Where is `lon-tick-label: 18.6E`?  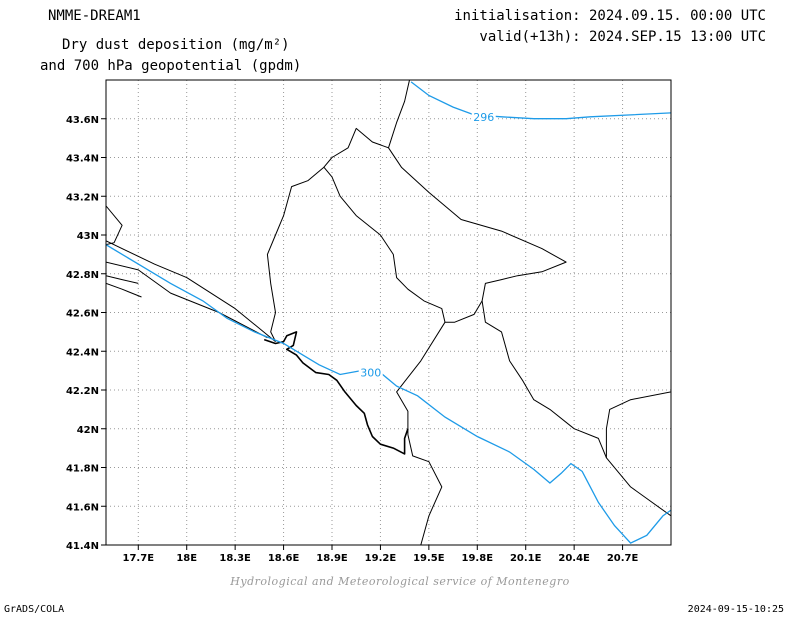 lon-tick-label: 18.6E is located at coordinates (284, 558).